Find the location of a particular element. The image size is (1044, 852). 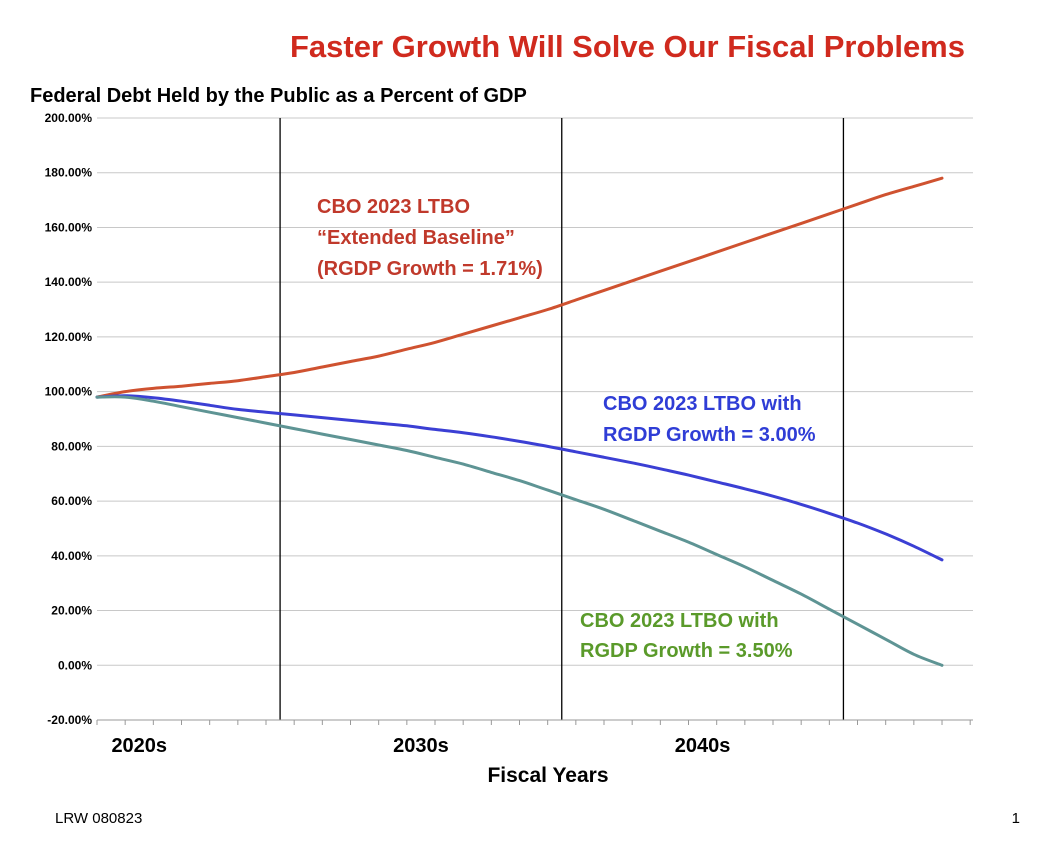

series-label-1: RGDP Growth = 3.00% is located at coordinates (709, 435).